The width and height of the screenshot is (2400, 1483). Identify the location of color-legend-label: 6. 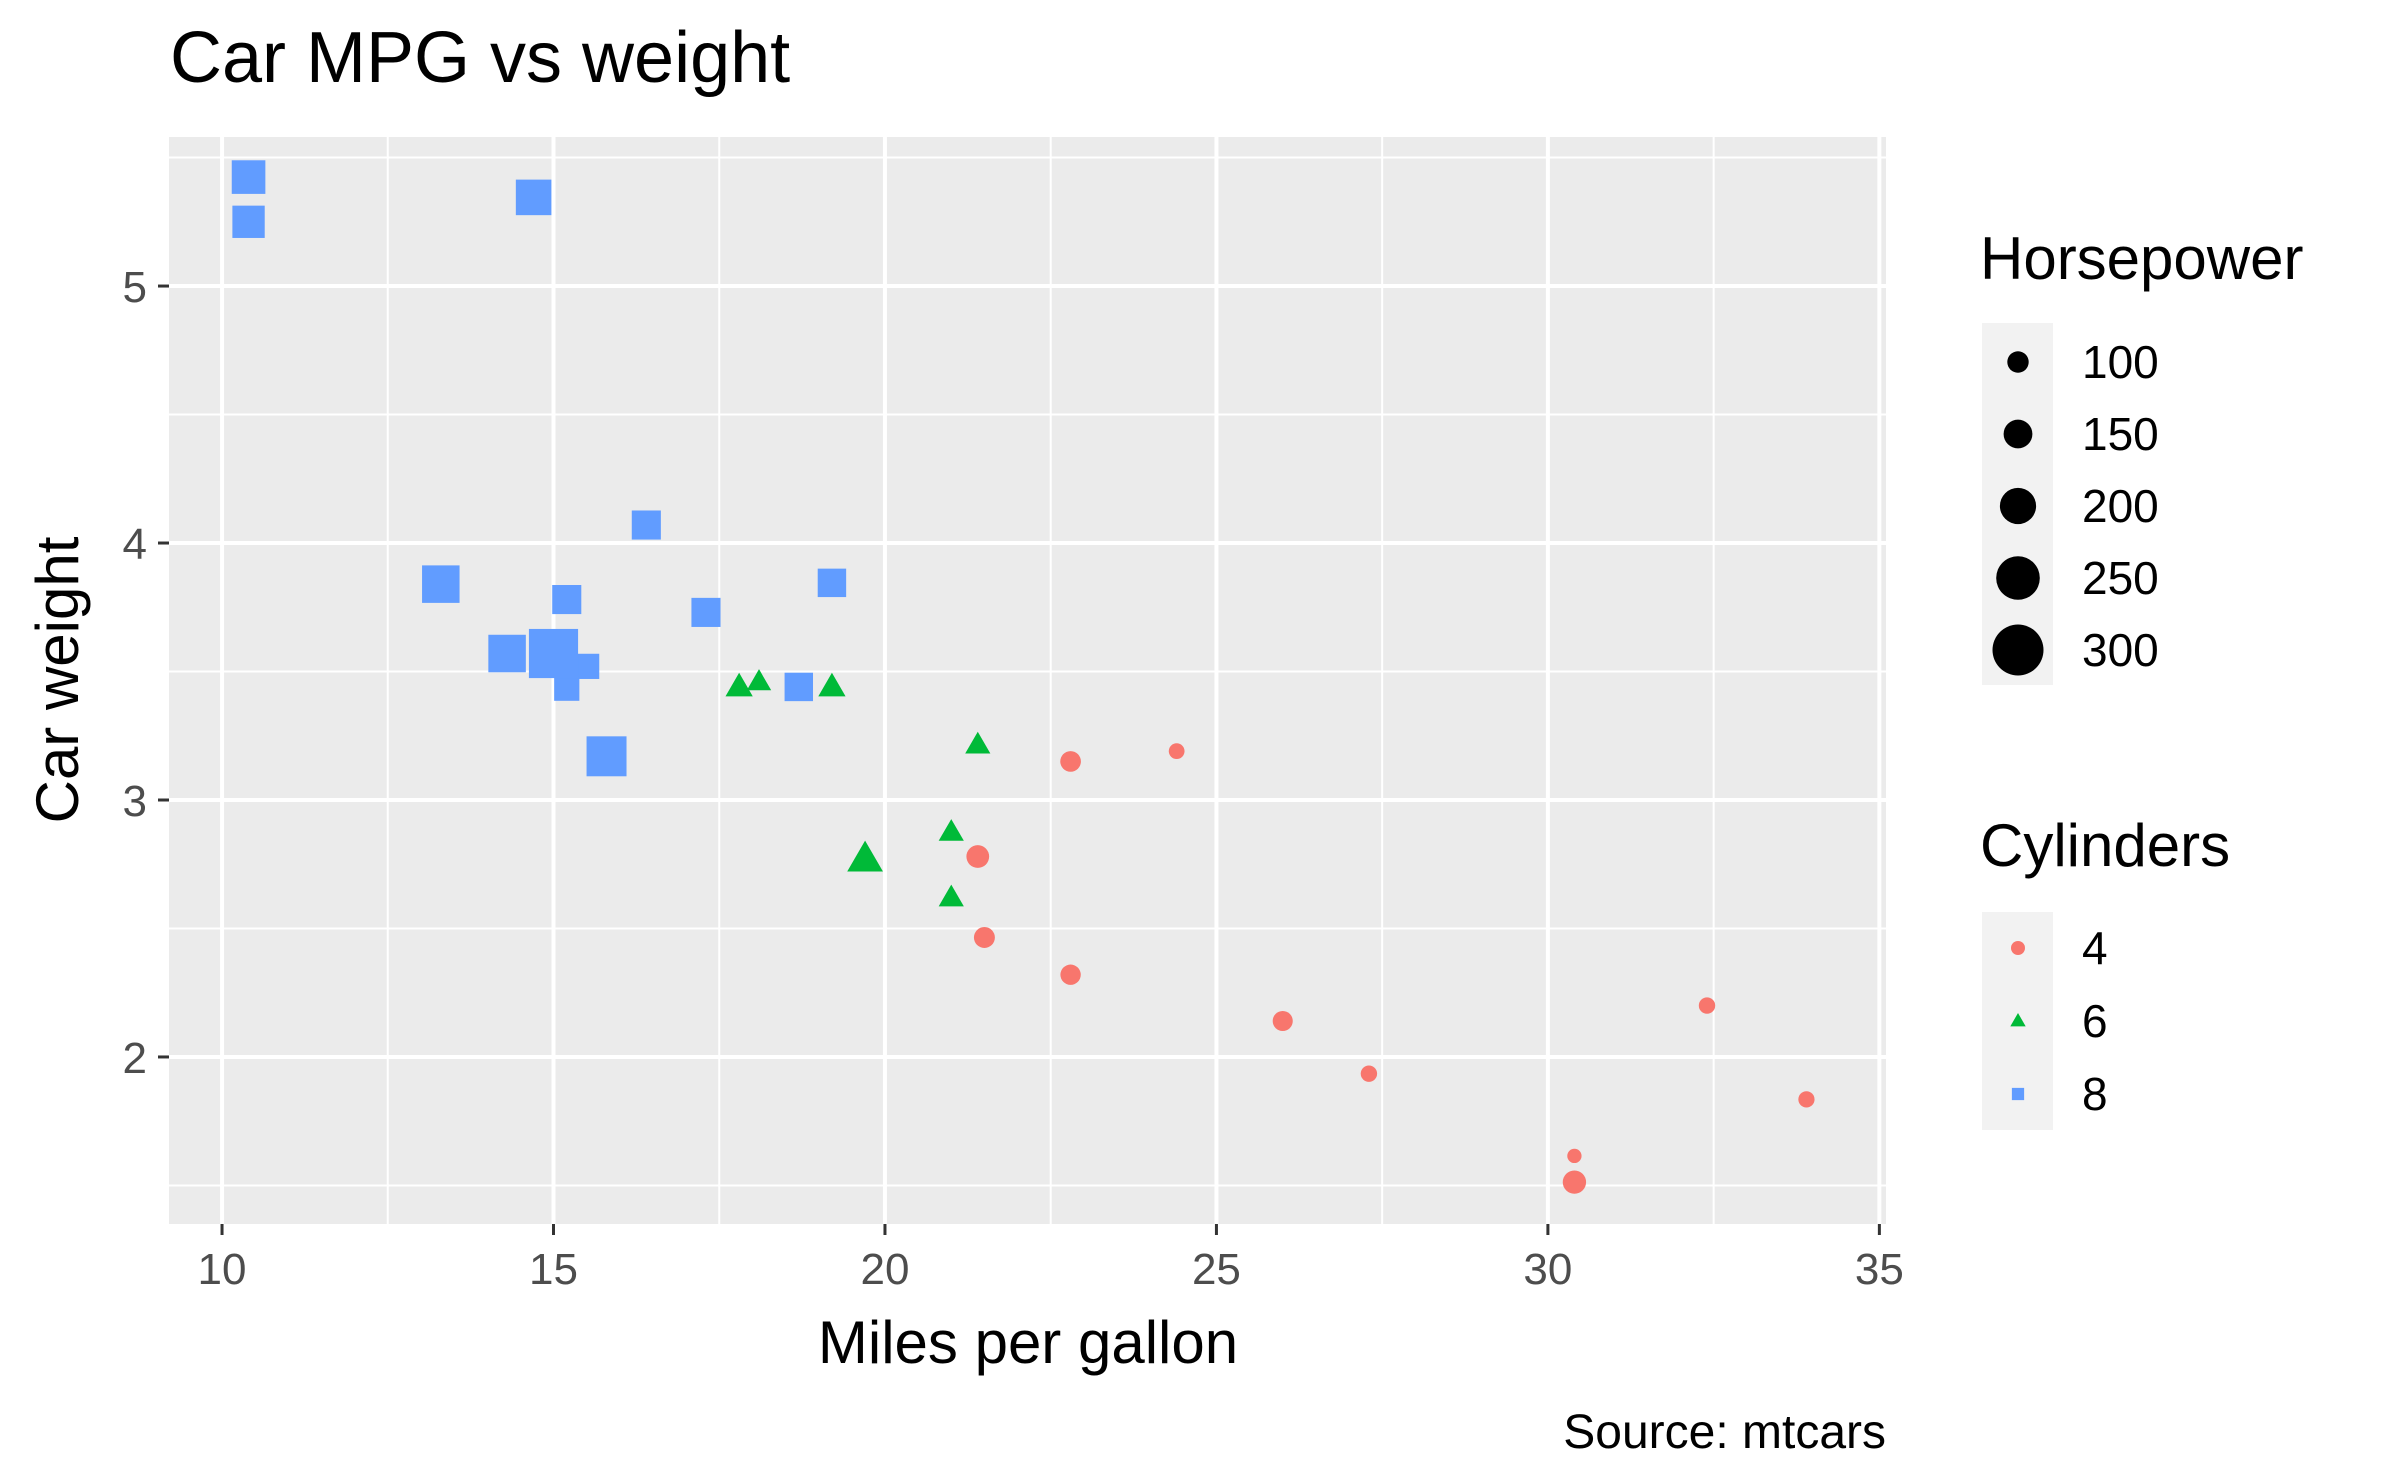
(2095, 1021).